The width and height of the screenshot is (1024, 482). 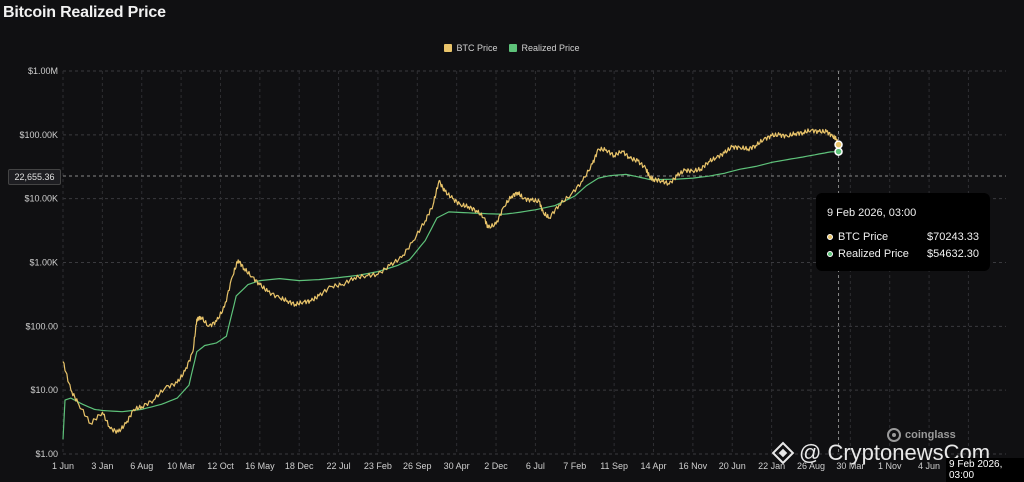 I want to click on tooltip-row-btc-price: BTC Price $70243.33, so click(x=903, y=237).